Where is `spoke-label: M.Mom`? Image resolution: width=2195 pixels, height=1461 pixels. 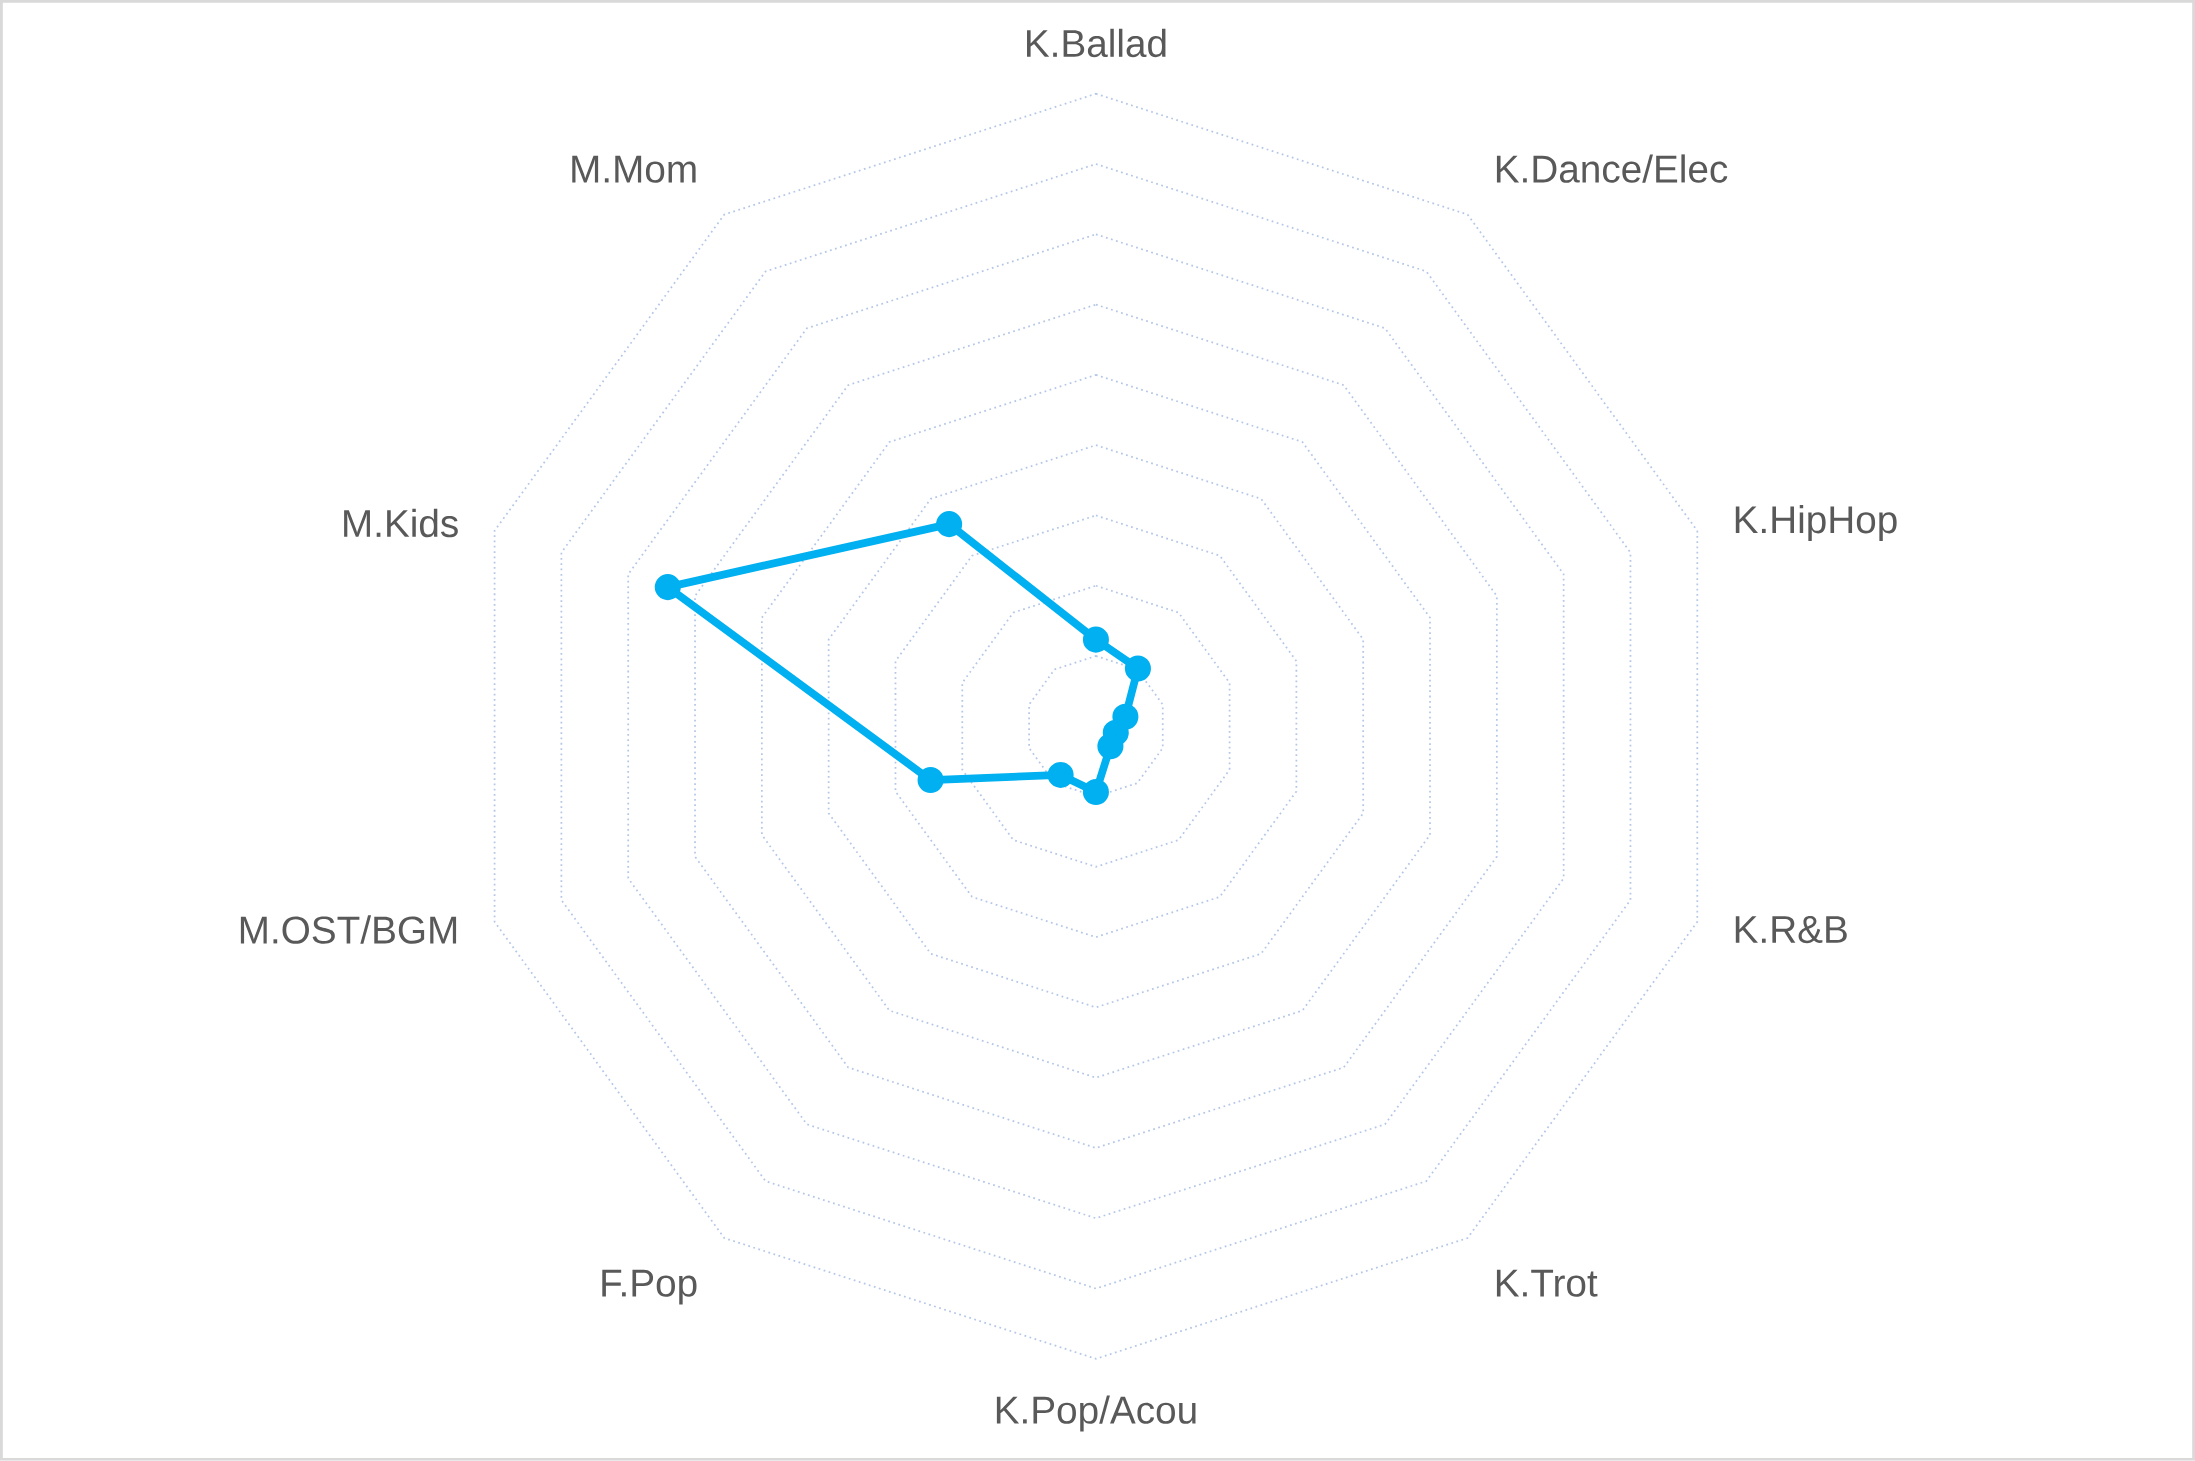
spoke-label: M.Mom is located at coordinates (634, 169).